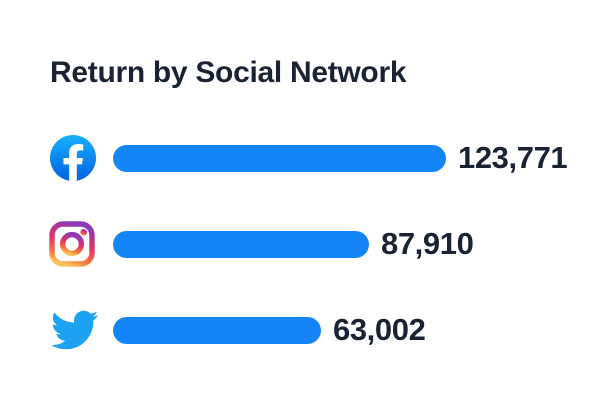 The height and width of the screenshot is (406, 602). What do you see at coordinates (427, 243) in the screenshot?
I see `instagram-value: 87,910` at bounding box center [427, 243].